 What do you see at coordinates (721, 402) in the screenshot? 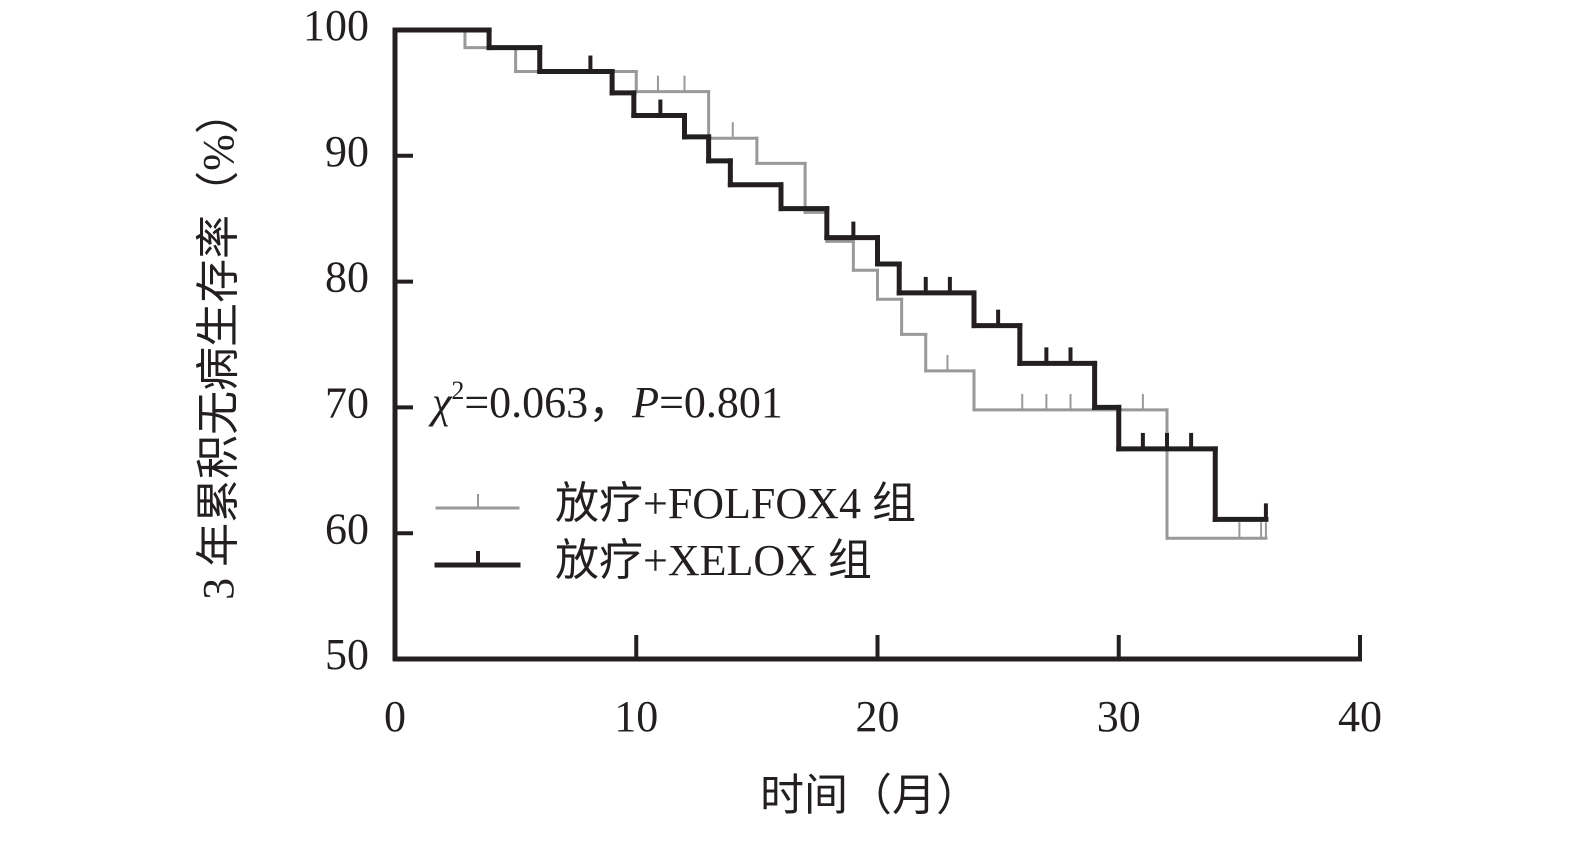
I see `annotation-part: =0.801` at bounding box center [721, 402].